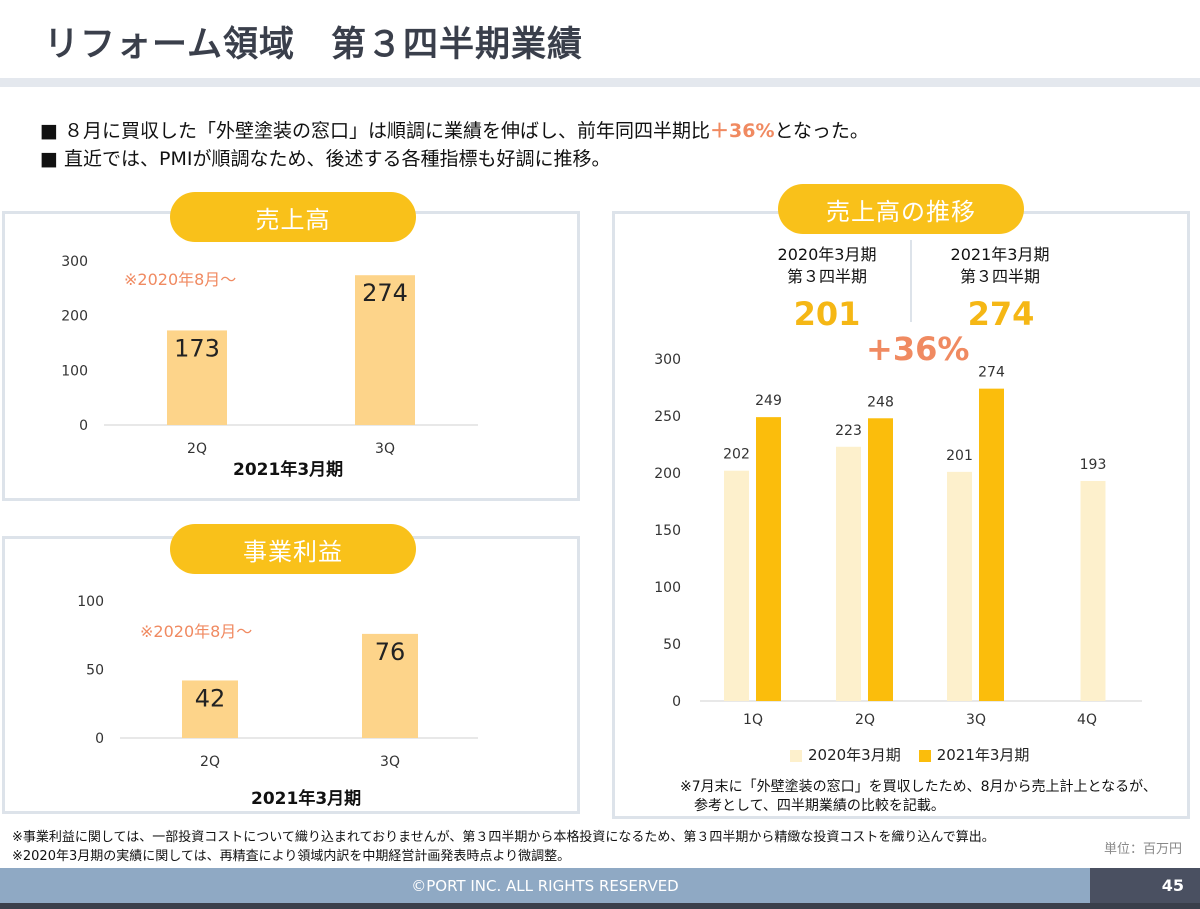 The height and width of the screenshot is (909, 1200). I want to click on unit-label: 単位：百万円, so click(1142, 849).